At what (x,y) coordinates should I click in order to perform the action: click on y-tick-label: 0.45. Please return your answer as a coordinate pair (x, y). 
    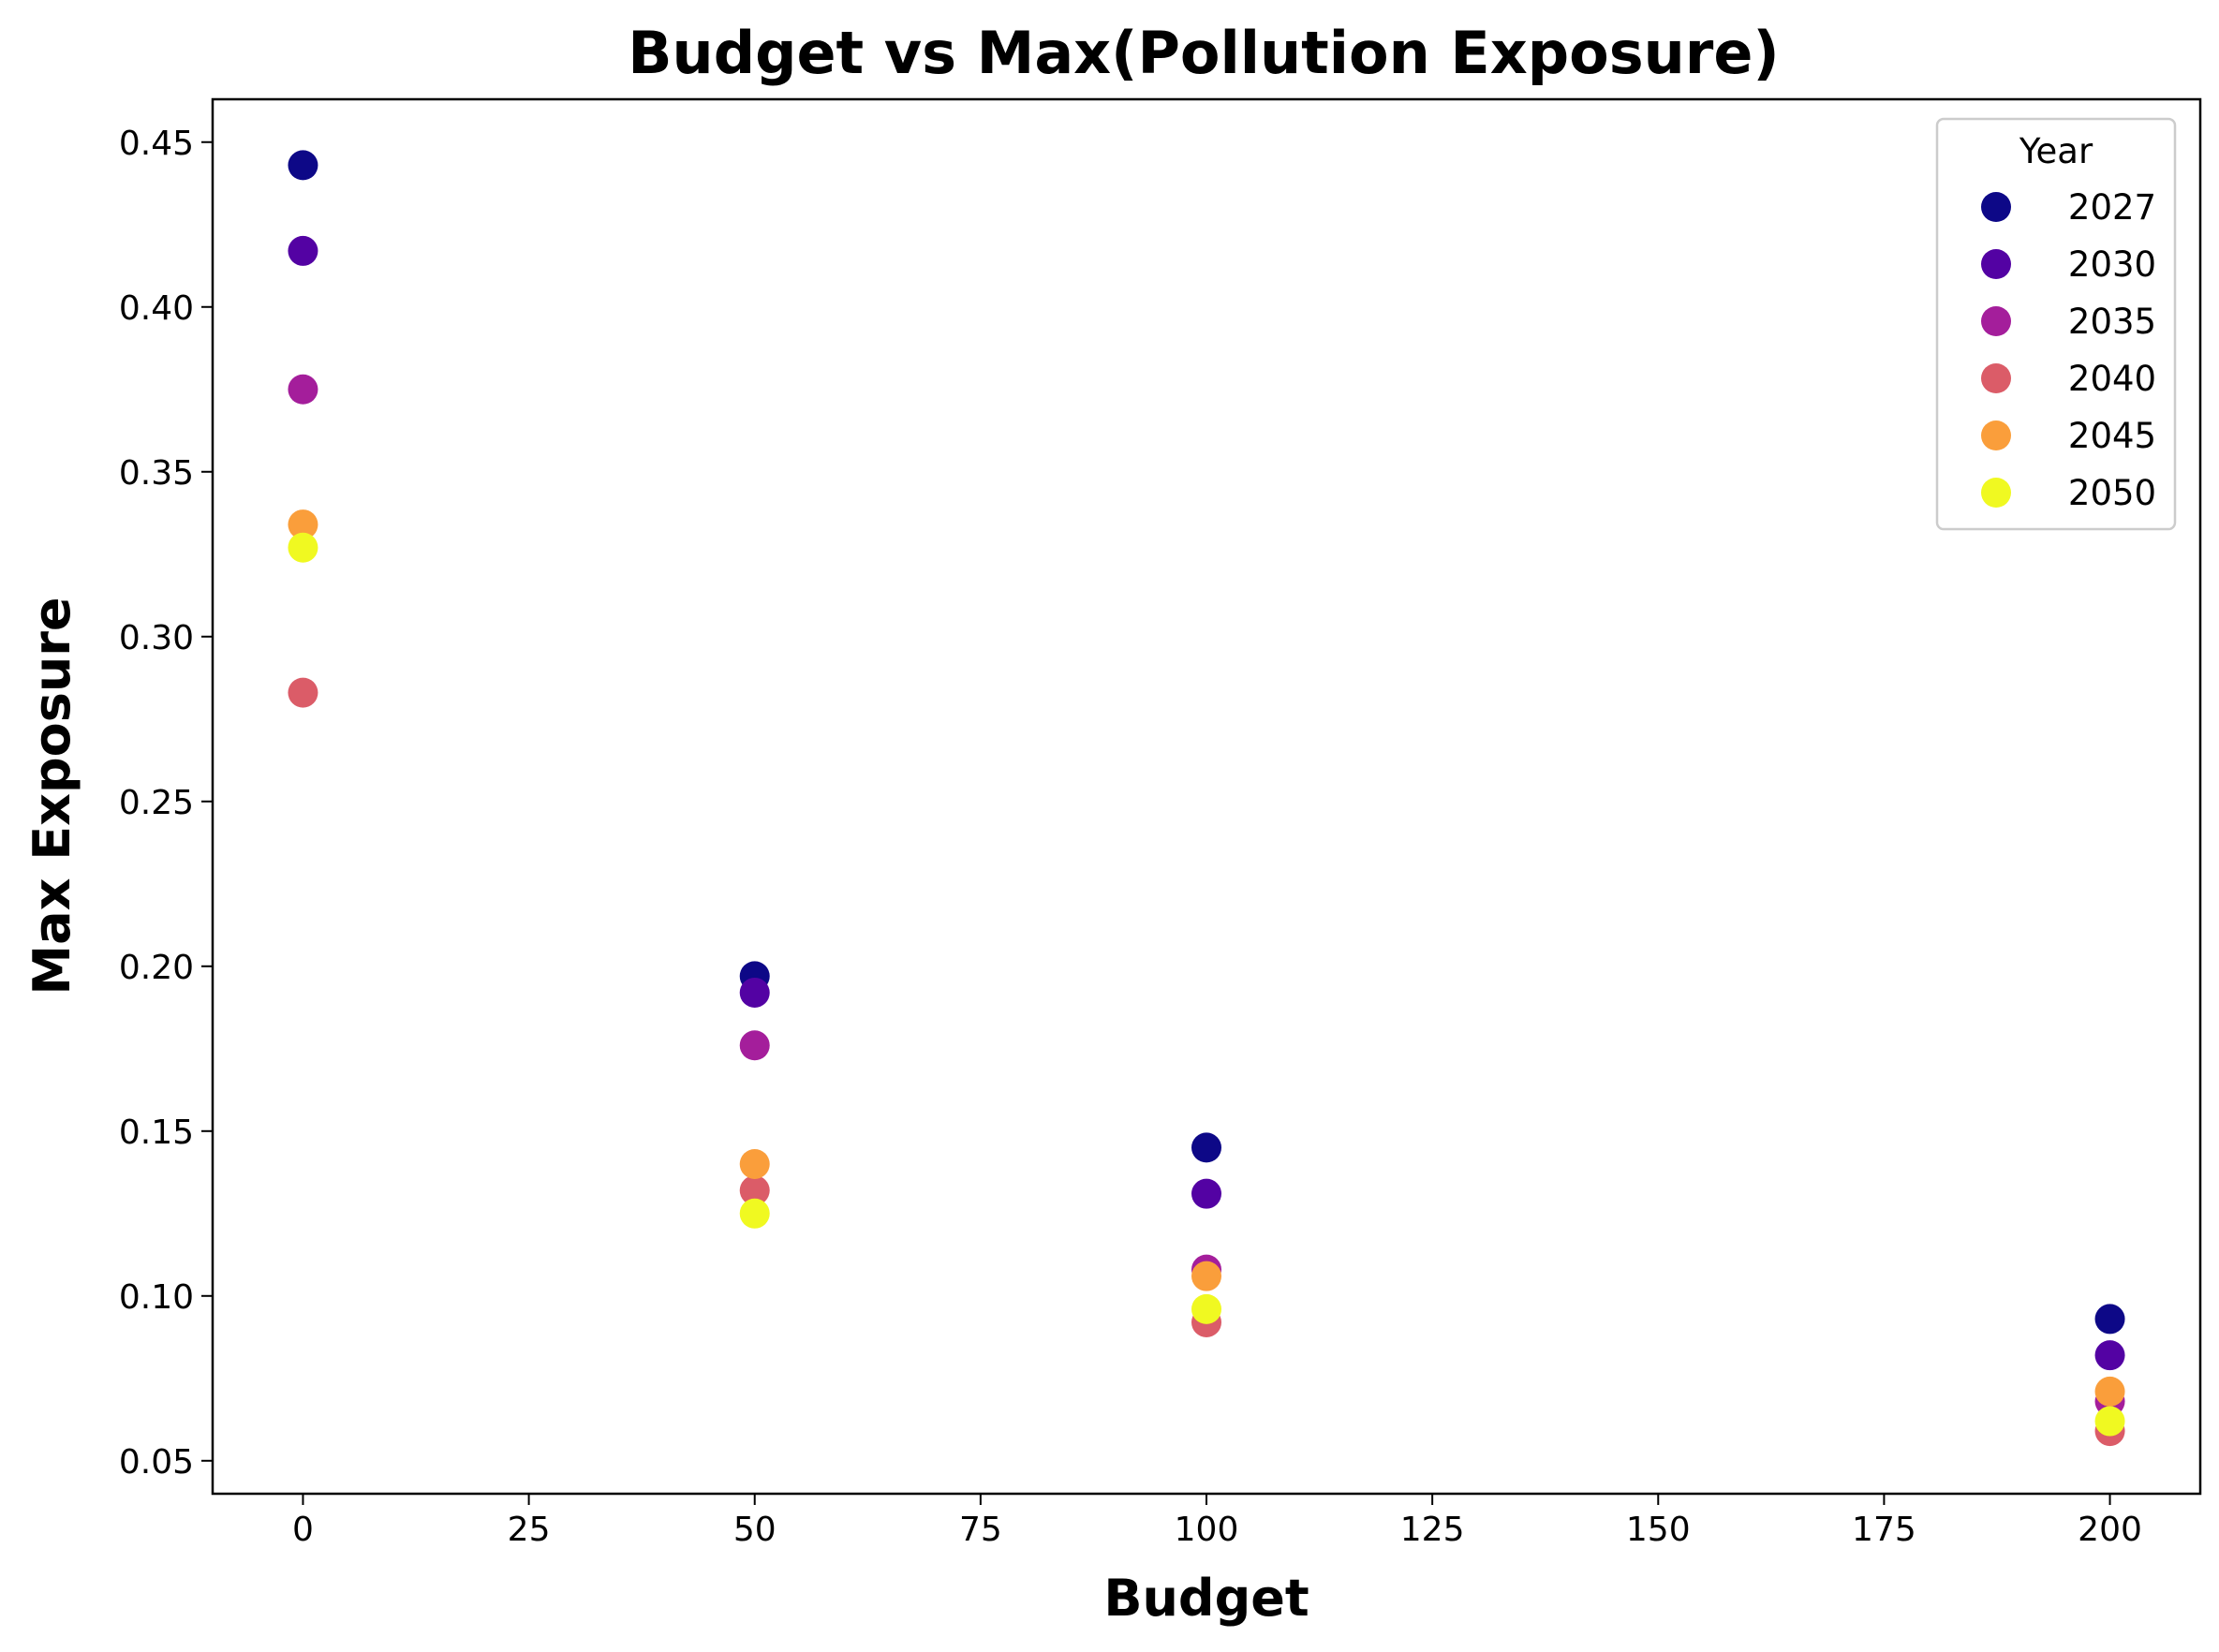
    Looking at the image, I should click on (156, 144).